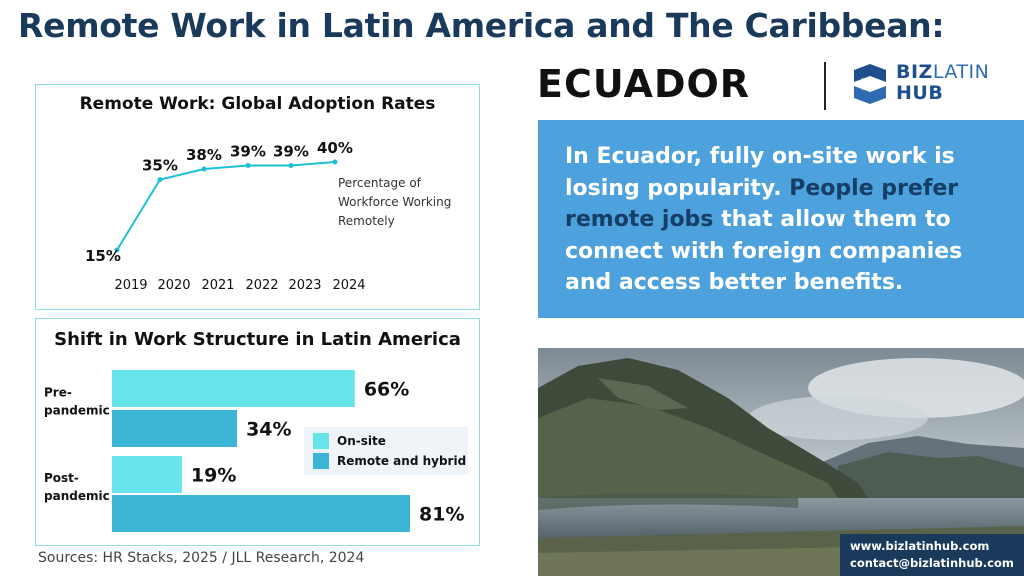  I want to click on legend-label-onsite: On-site, so click(361, 441).